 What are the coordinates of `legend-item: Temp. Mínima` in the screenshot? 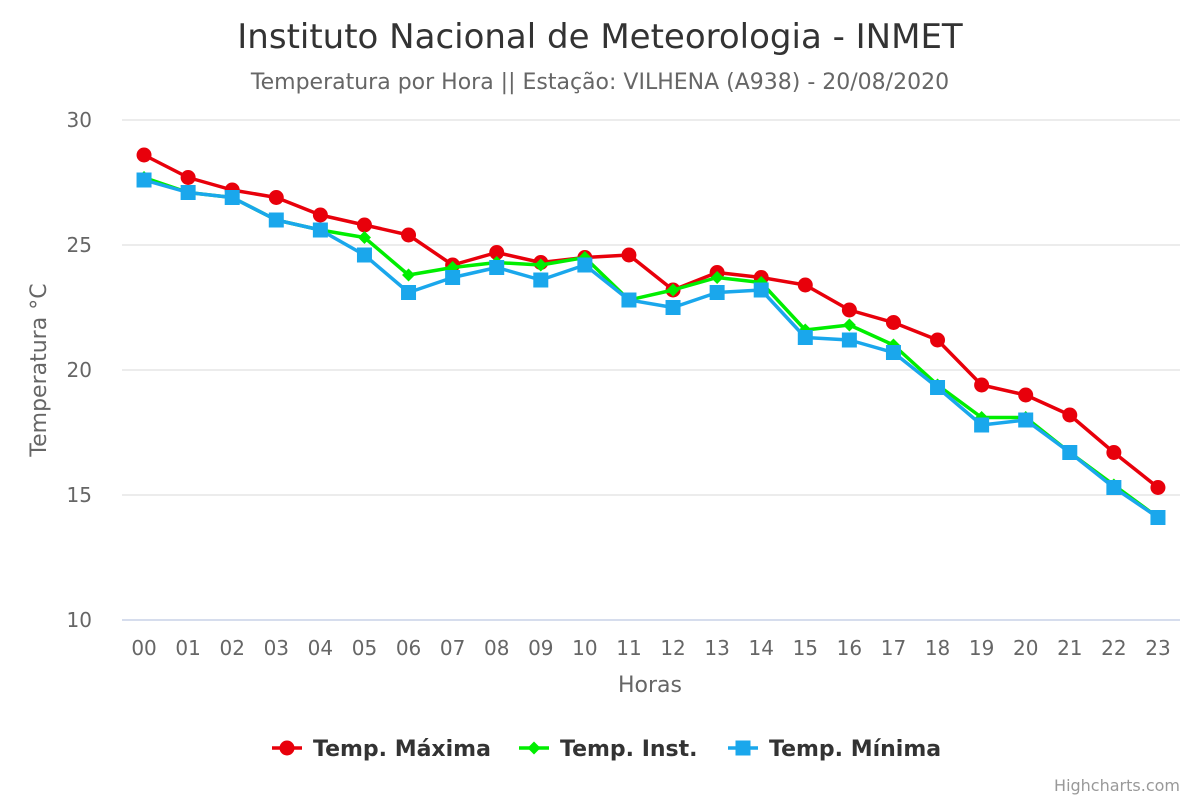 It's located at (834, 749).